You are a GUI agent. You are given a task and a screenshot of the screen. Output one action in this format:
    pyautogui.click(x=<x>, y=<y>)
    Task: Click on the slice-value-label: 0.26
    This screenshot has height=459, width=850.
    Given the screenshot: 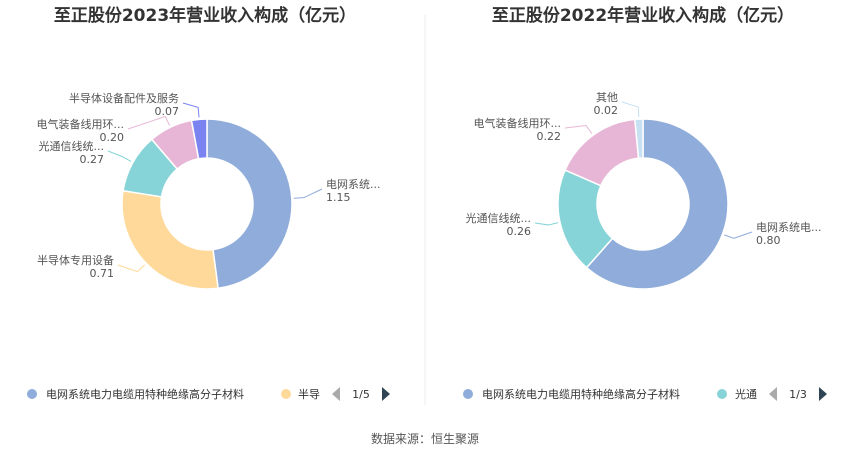 What is the action you would take?
    pyautogui.click(x=519, y=231)
    